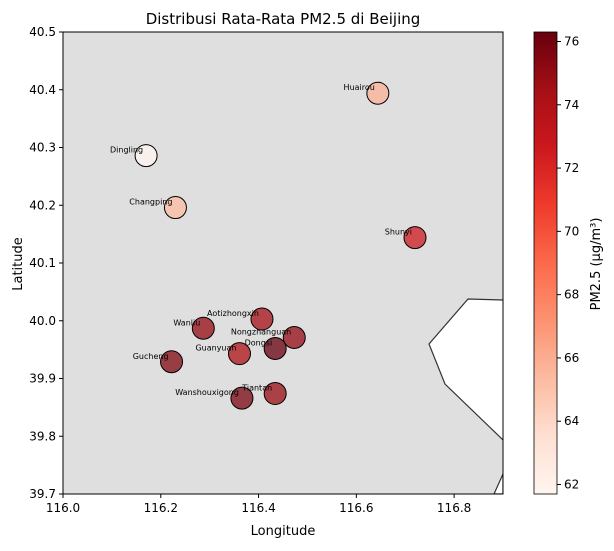 Image resolution: width=614 pixels, height=551 pixels. What do you see at coordinates (42, 148) in the screenshot?
I see `y-tick-label: 40.3` at bounding box center [42, 148].